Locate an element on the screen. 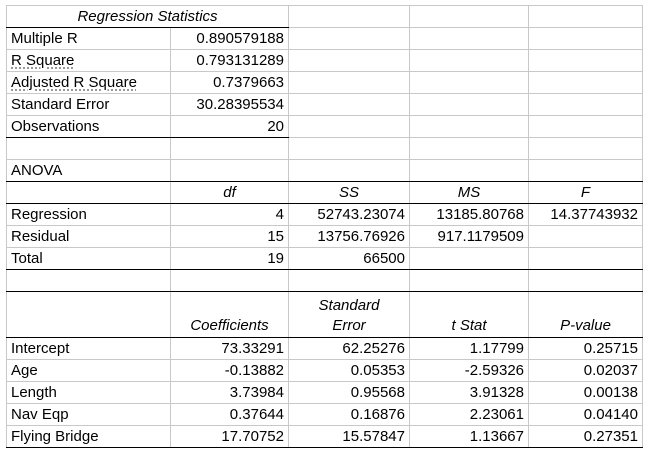 Image resolution: width=650 pixels, height=456 pixels. coef-header-p-value: P-value is located at coordinates (585, 314).